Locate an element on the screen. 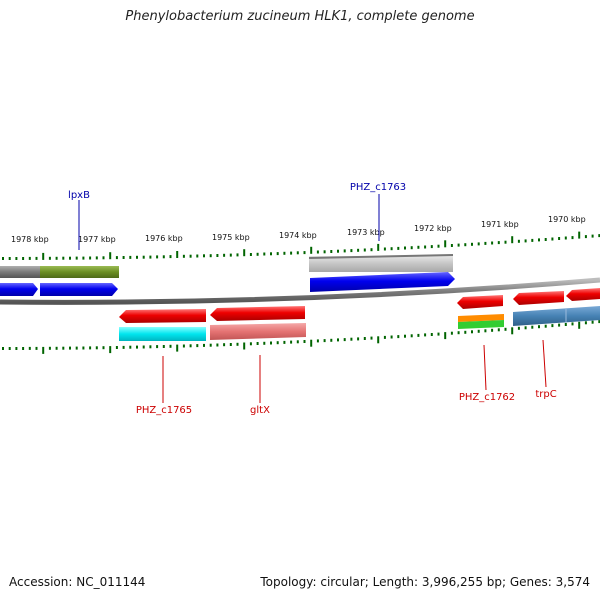 This screenshot has width=600, height=600. connector-PHZ_c1762 is located at coordinates (485, 367).